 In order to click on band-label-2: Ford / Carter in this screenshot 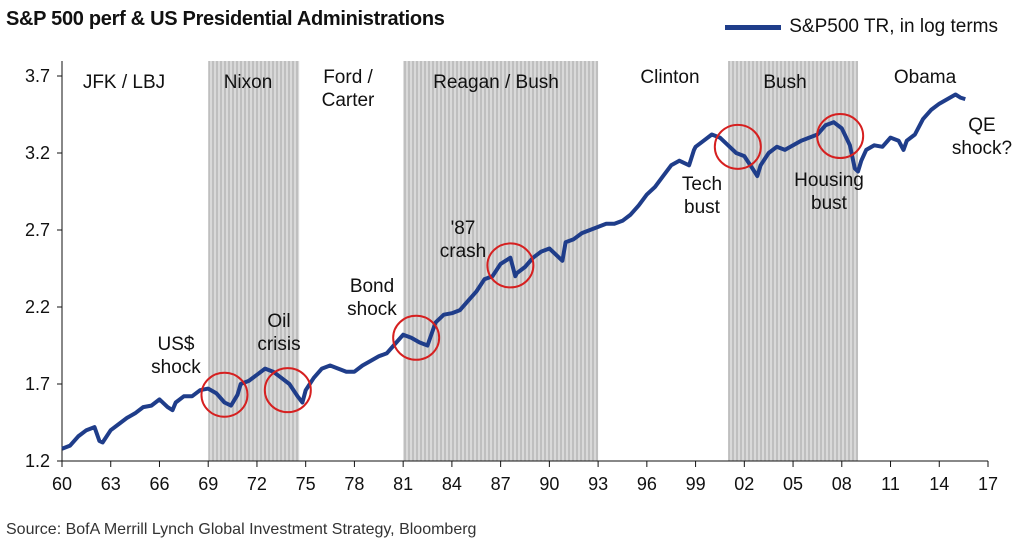, I will do `click(348, 89)`.